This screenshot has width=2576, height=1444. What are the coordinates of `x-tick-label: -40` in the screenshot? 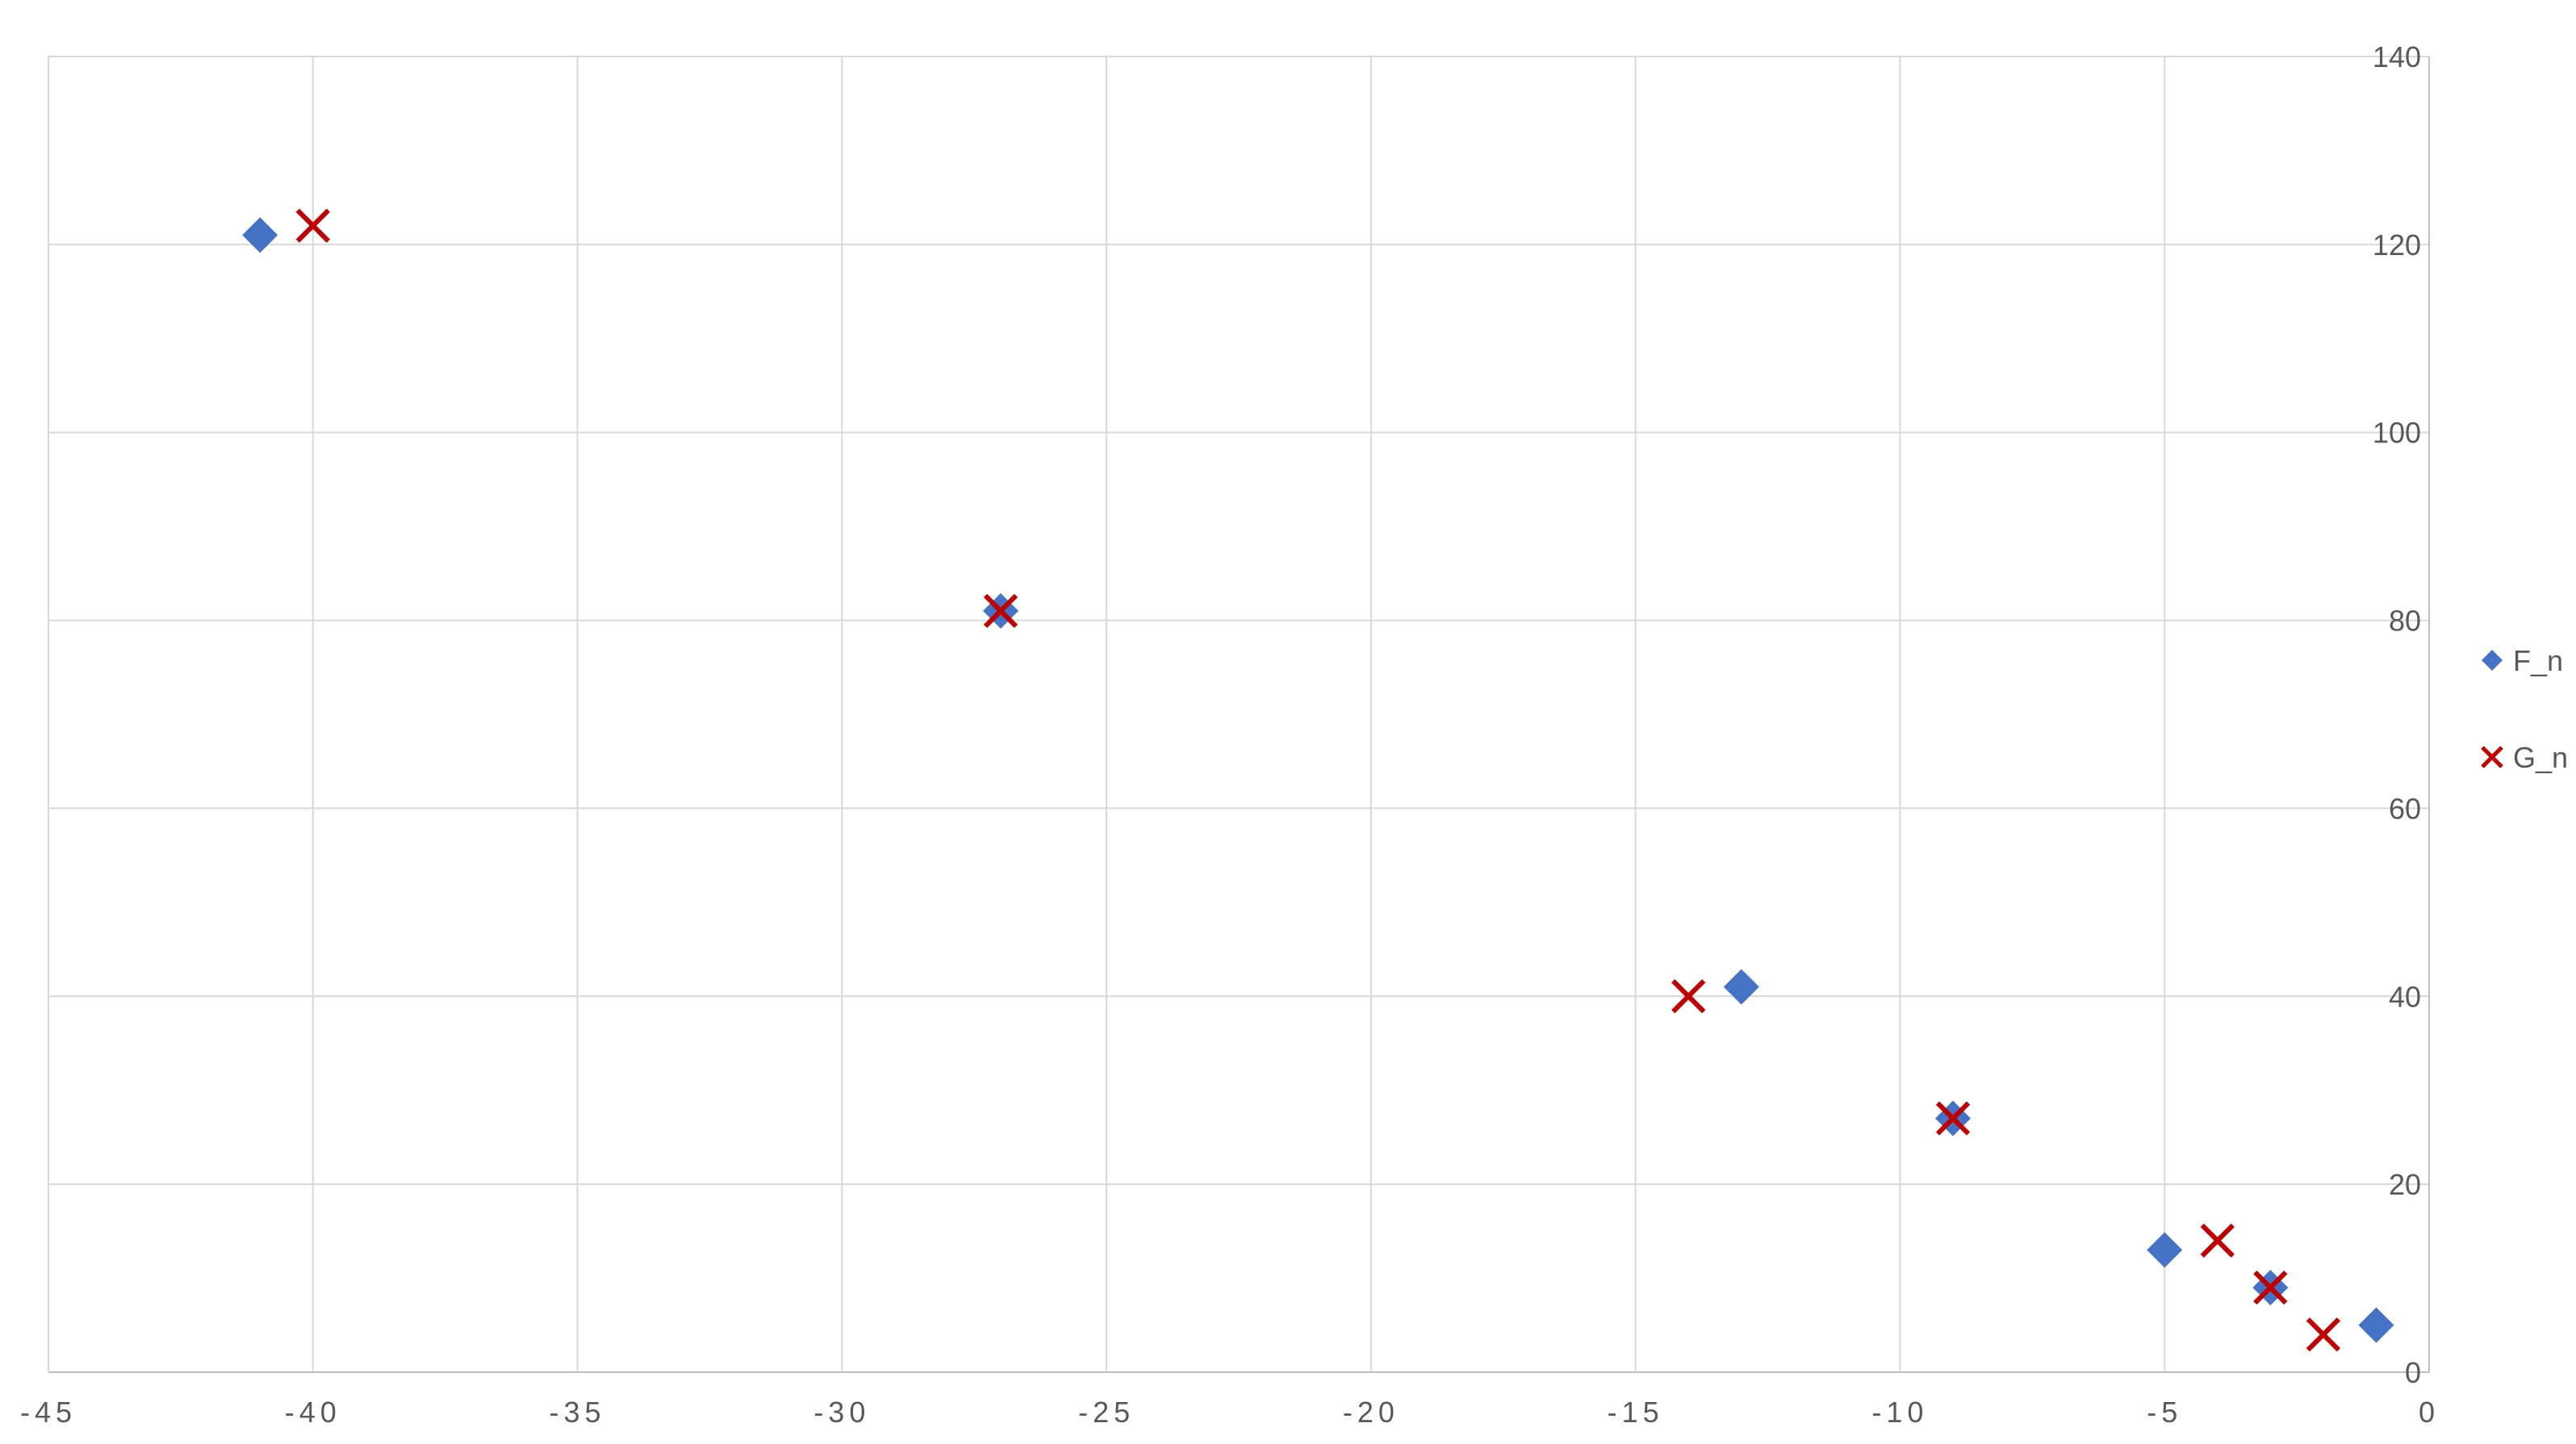 It's located at (313, 1413).